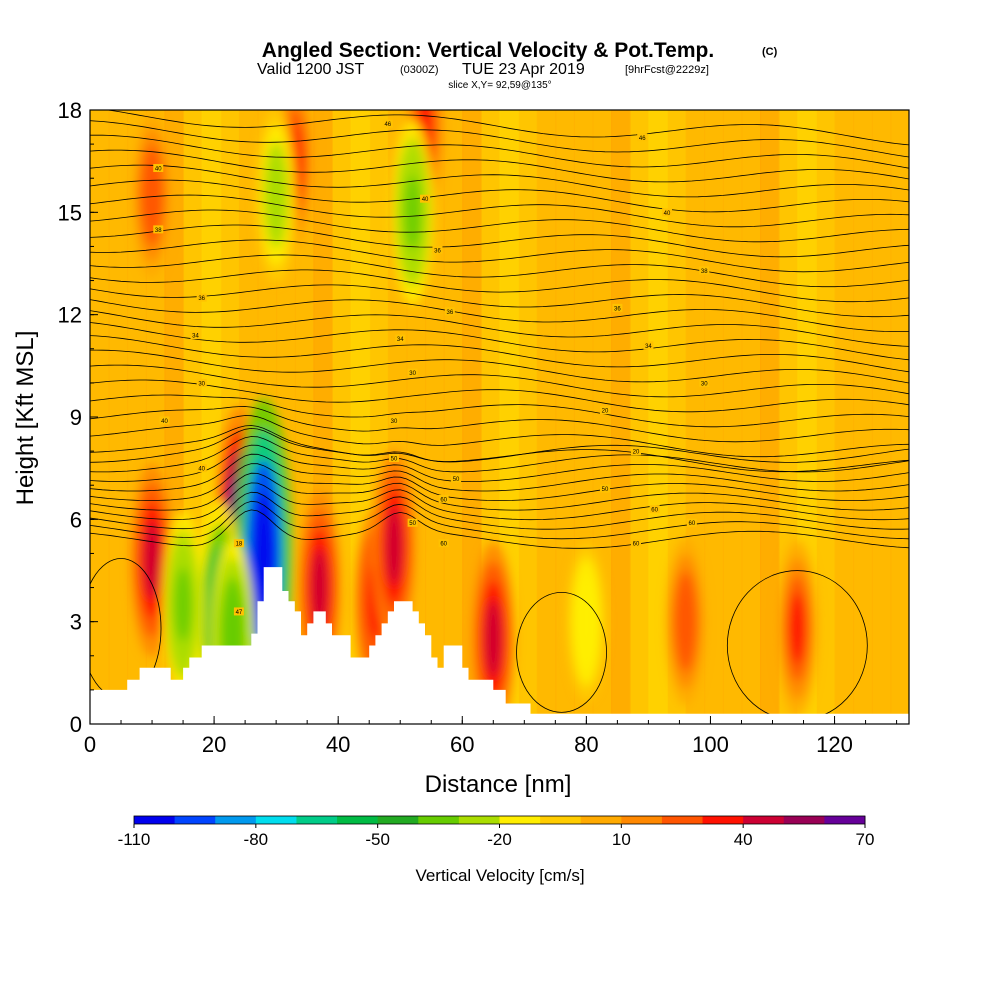 The width and height of the screenshot is (1000, 1000). I want to click on y-tick-label: 0, so click(76, 724).